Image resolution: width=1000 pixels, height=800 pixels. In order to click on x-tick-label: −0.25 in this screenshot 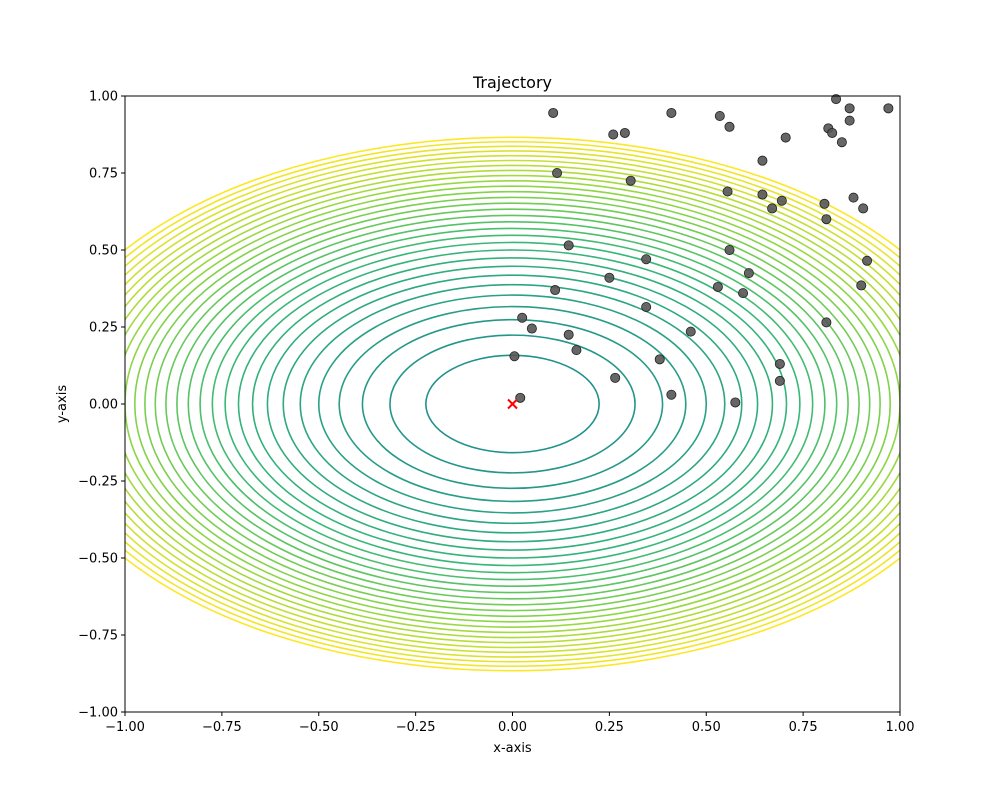, I will do `click(416, 727)`.